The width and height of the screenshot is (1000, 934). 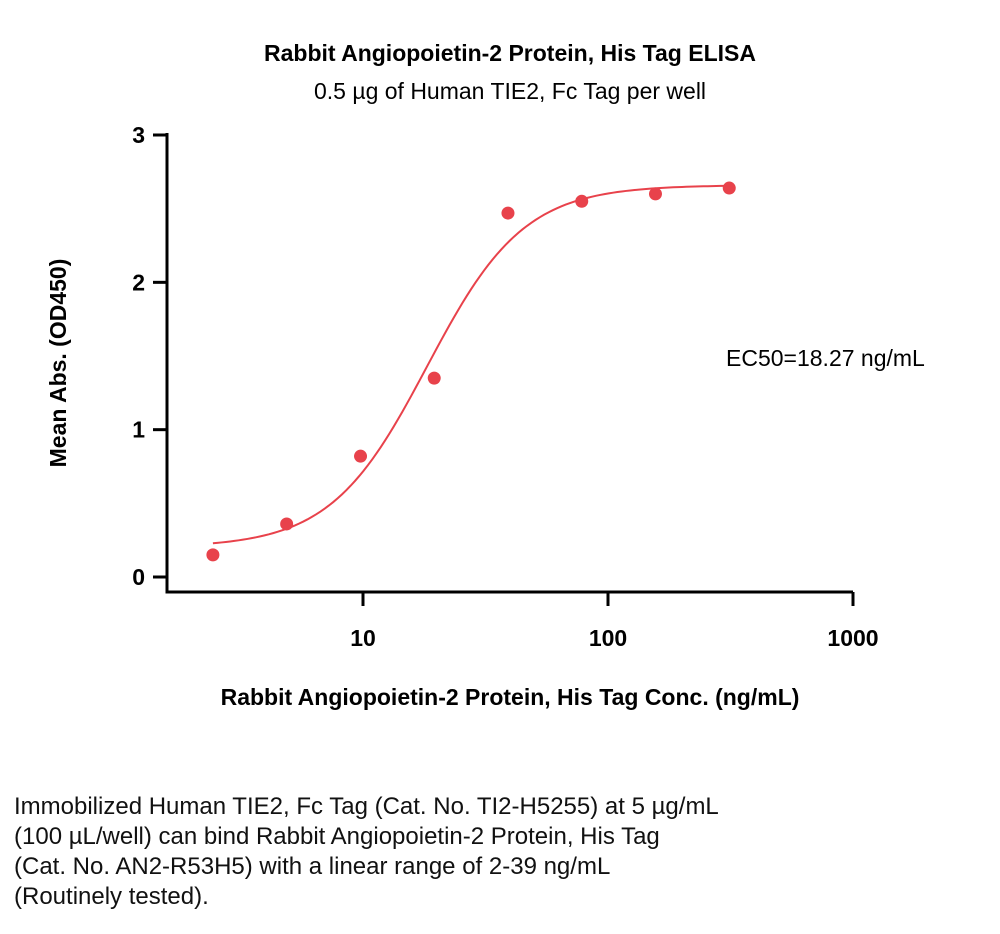 I want to click on x-tick-label: 100, so click(x=608, y=638).